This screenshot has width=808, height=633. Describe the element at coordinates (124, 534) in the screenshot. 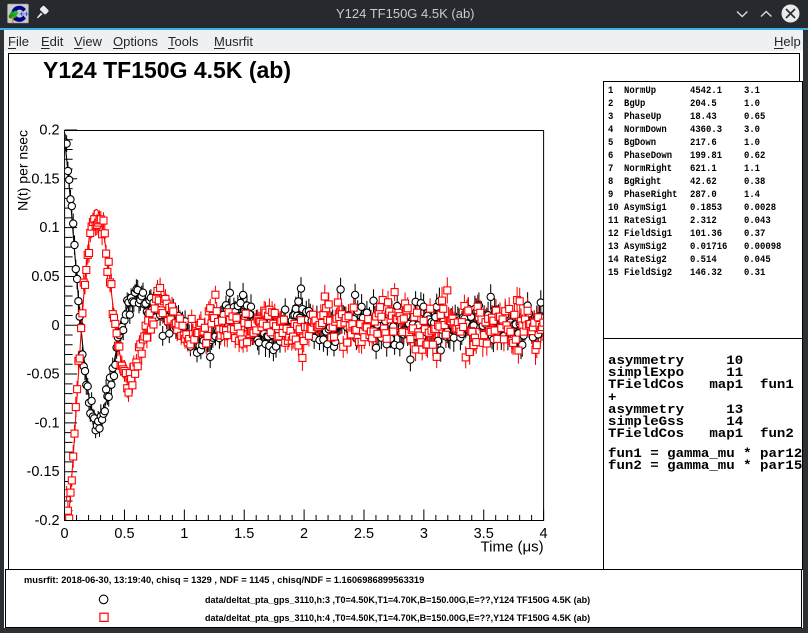

I see `svg-text: 0.5` at that location.